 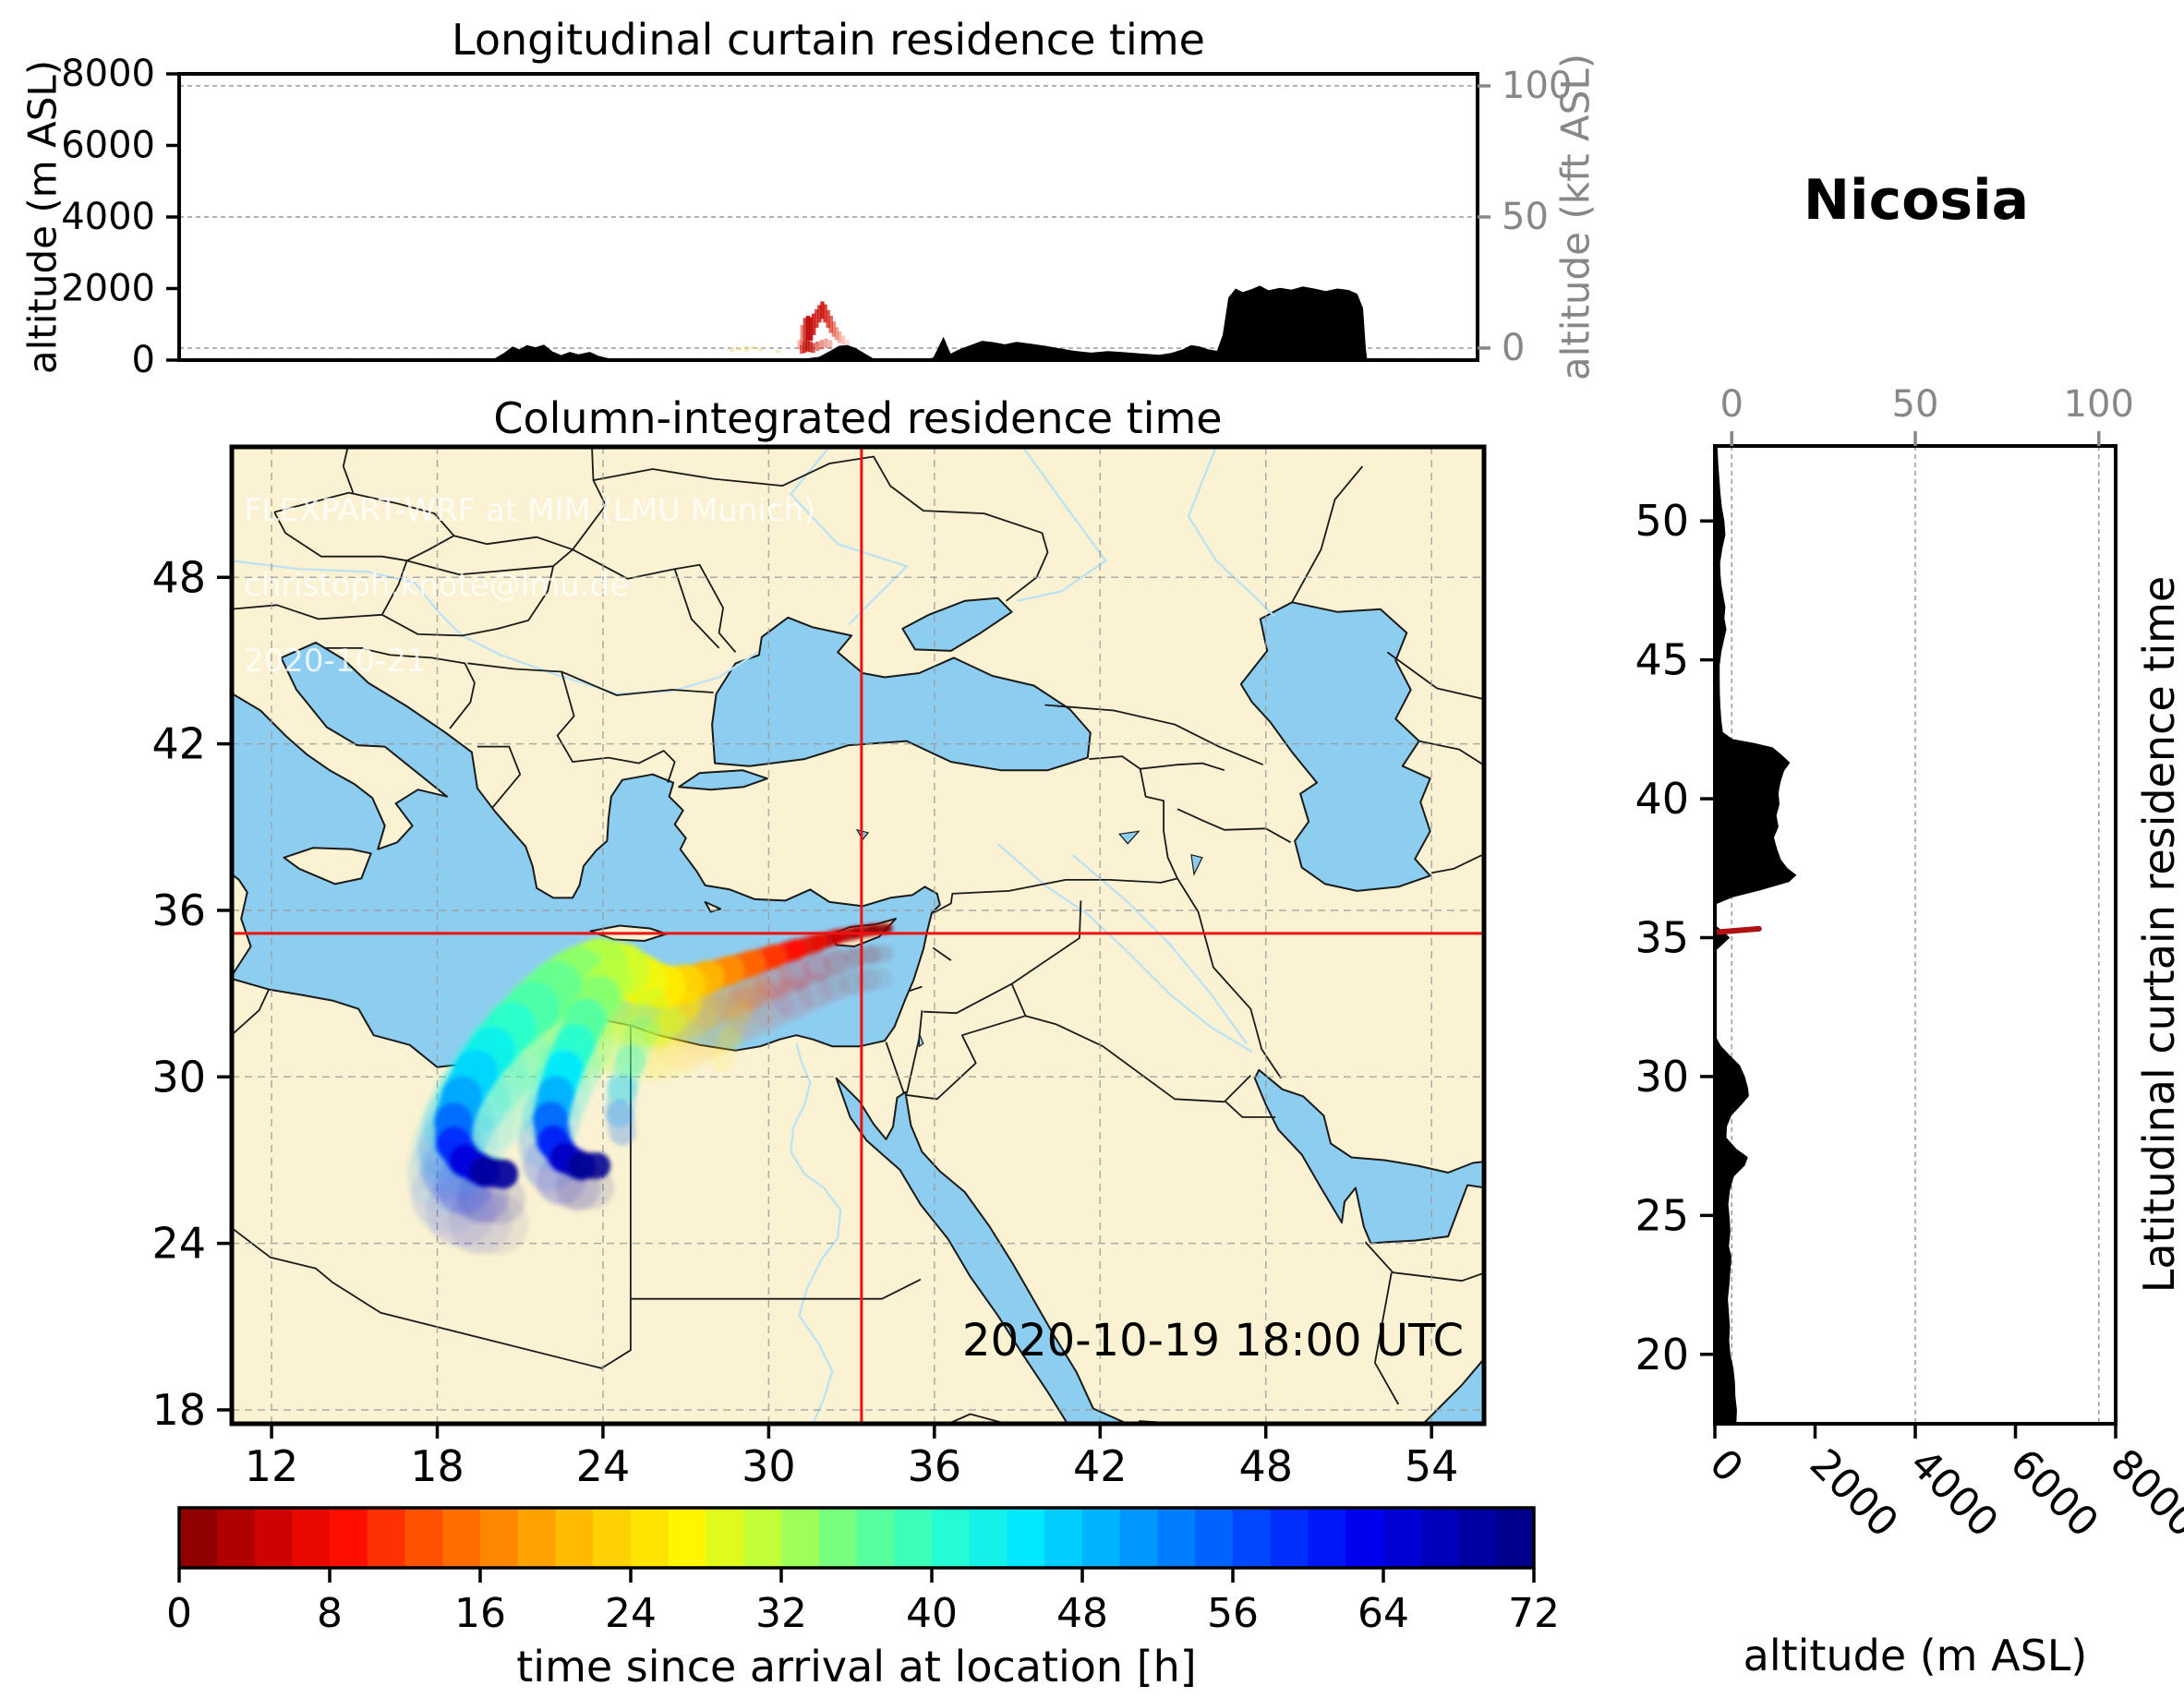 What do you see at coordinates (2099, 404) in the screenshot?
I see `rp-kft-tick-label: 100` at bounding box center [2099, 404].